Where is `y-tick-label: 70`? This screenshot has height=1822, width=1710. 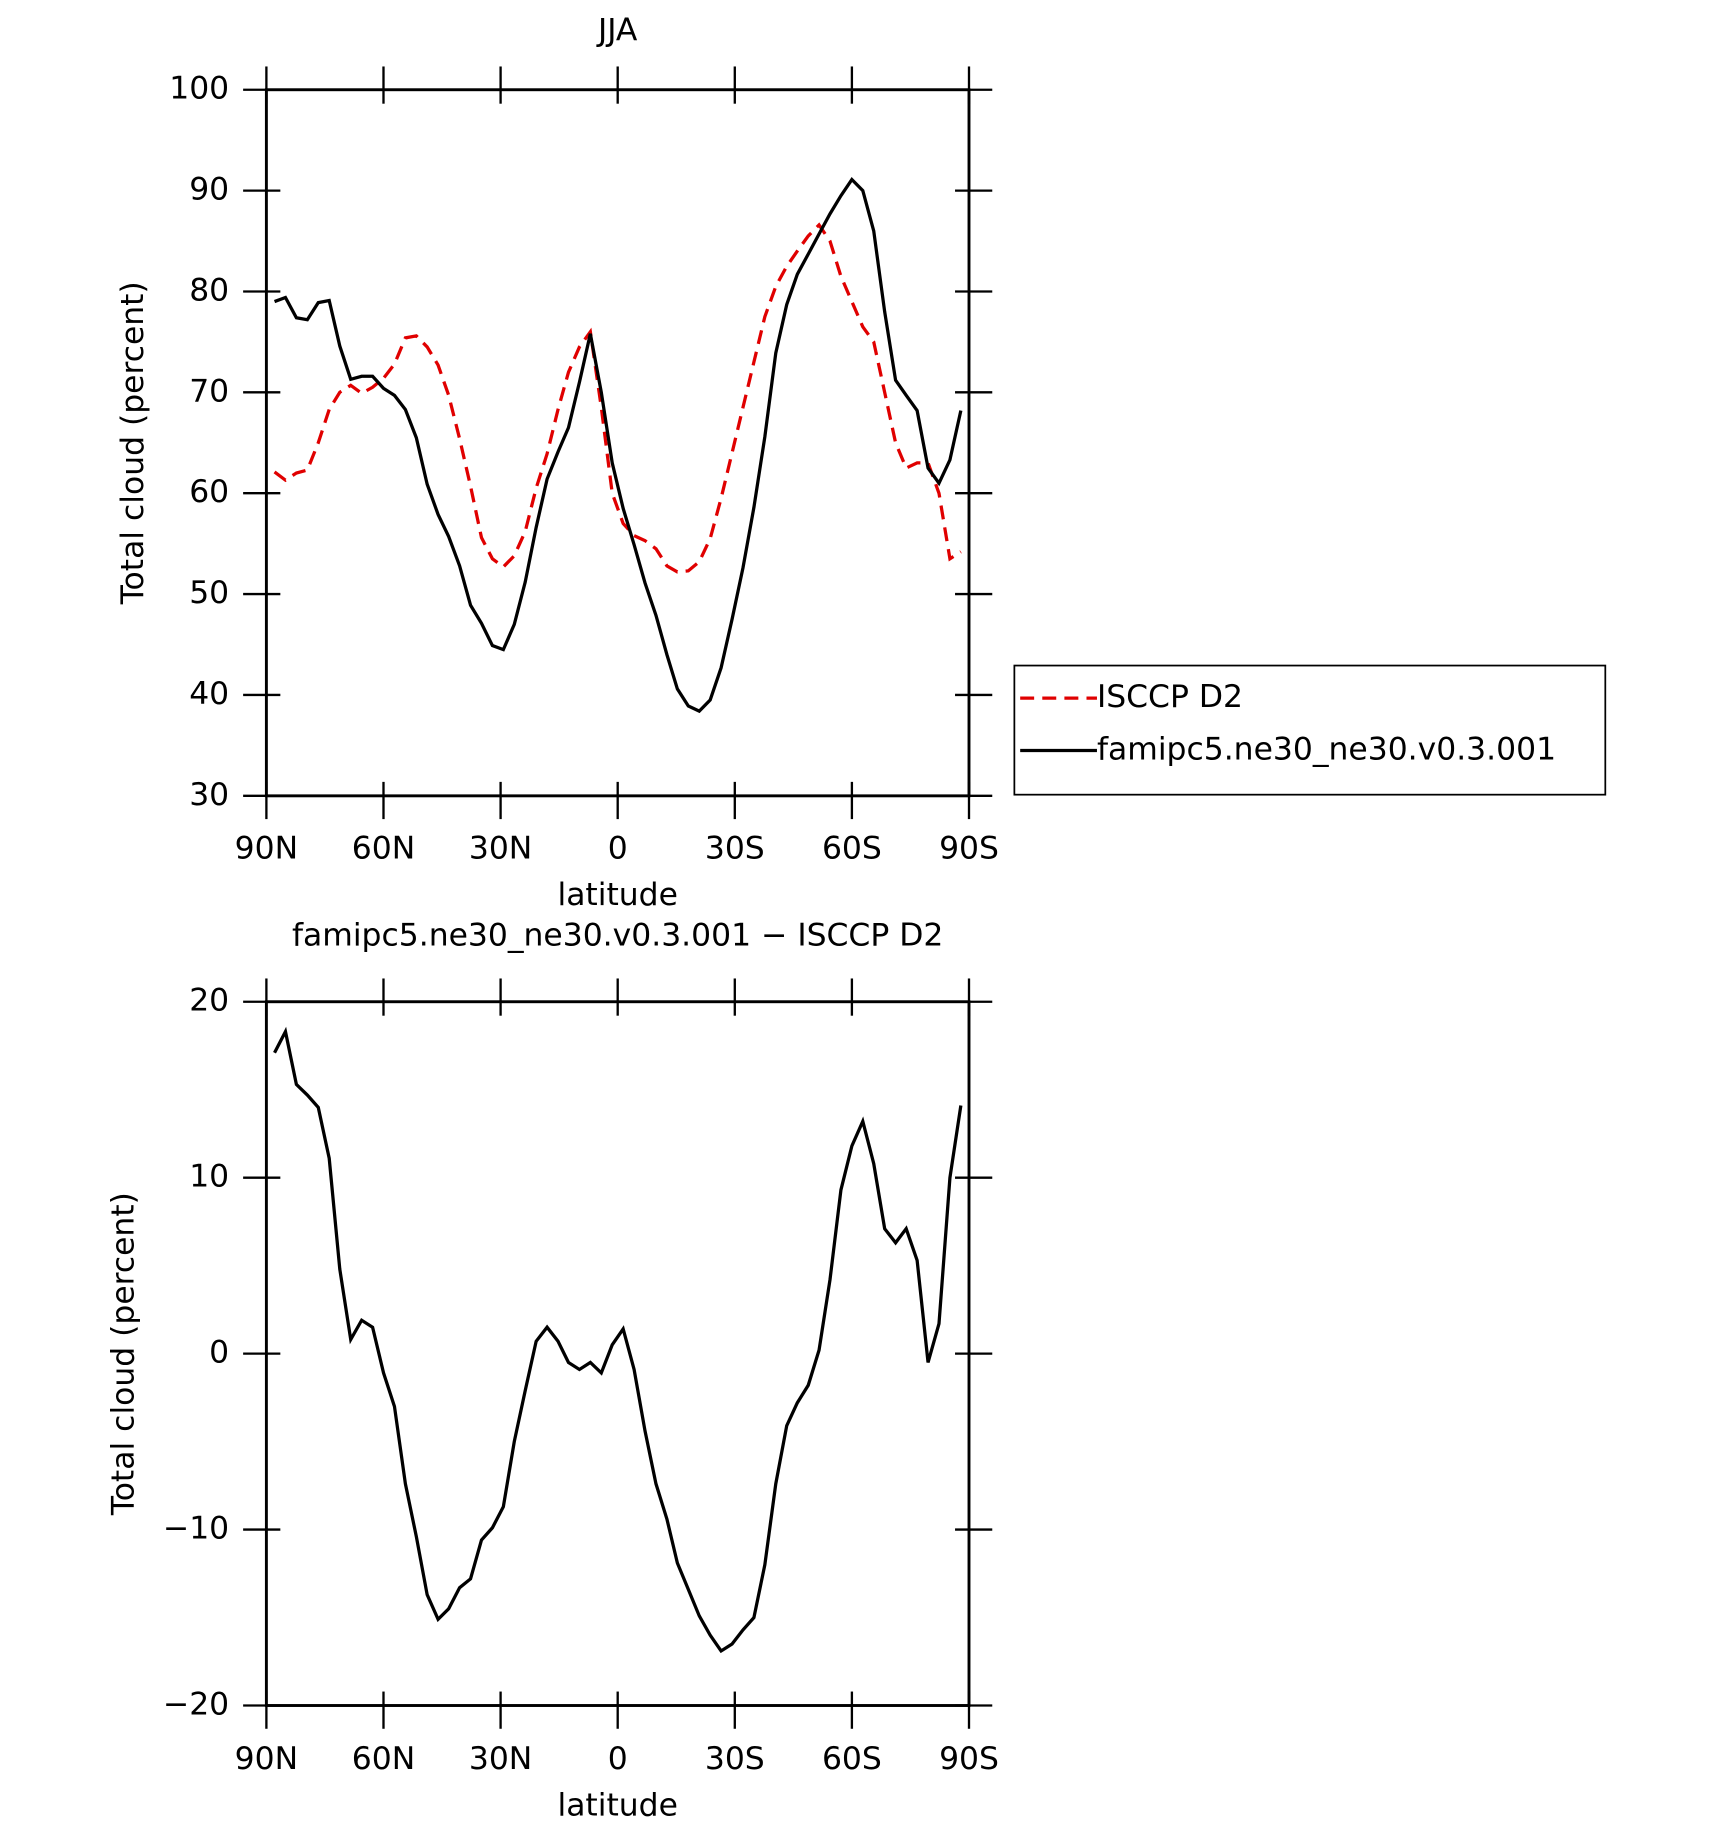 y-tick-label: 70 is located at coordinates (209, 391).